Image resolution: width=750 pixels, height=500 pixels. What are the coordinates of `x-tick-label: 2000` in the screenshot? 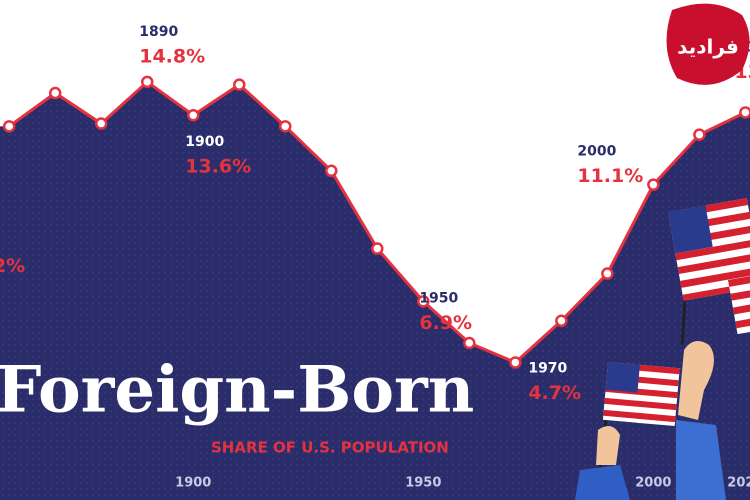 It's located at (653, 483).